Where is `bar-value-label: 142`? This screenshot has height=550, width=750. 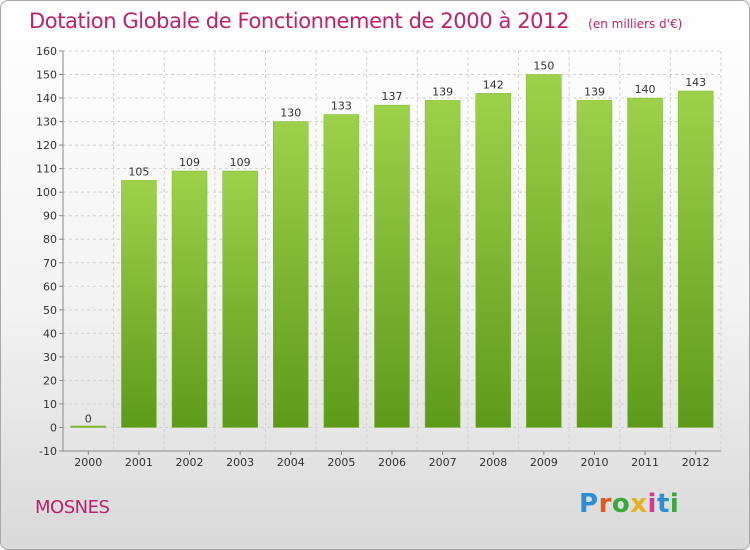 bar-value-label: 142 is located at coordinates (493, 84).